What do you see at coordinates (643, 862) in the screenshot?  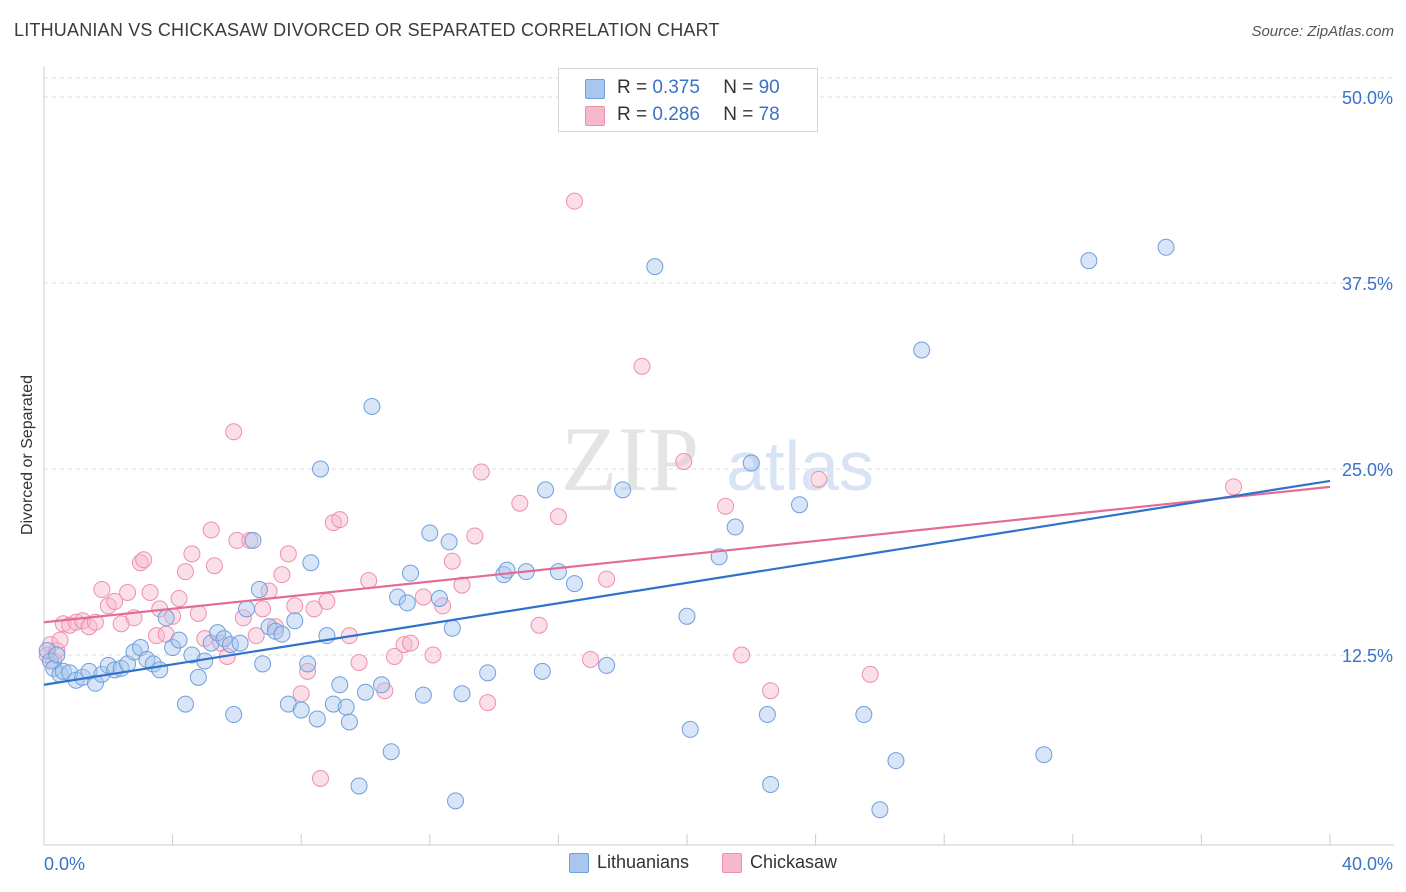 I see `bottom-legend-label-lithuanians: Lithuanians` at bounding box center [643, 862].